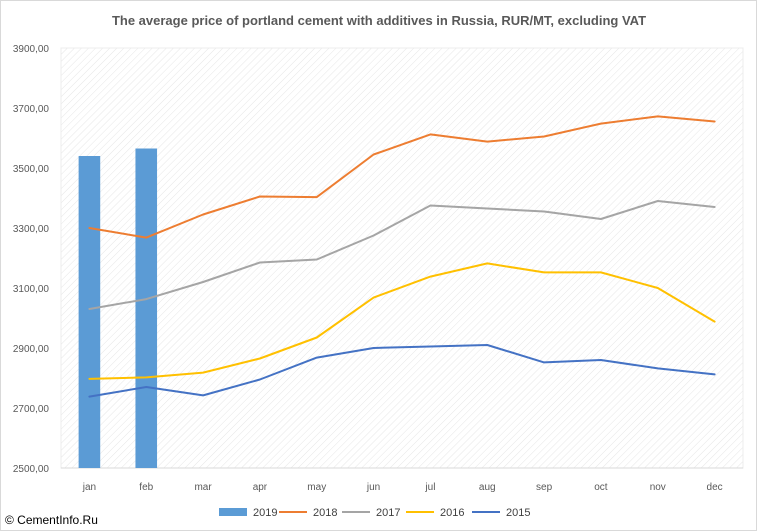  What do you see at coordinates (31, 349) in the screenshot?
I see `y-tick-label: 2900,00` at bounding box center [31, 349].